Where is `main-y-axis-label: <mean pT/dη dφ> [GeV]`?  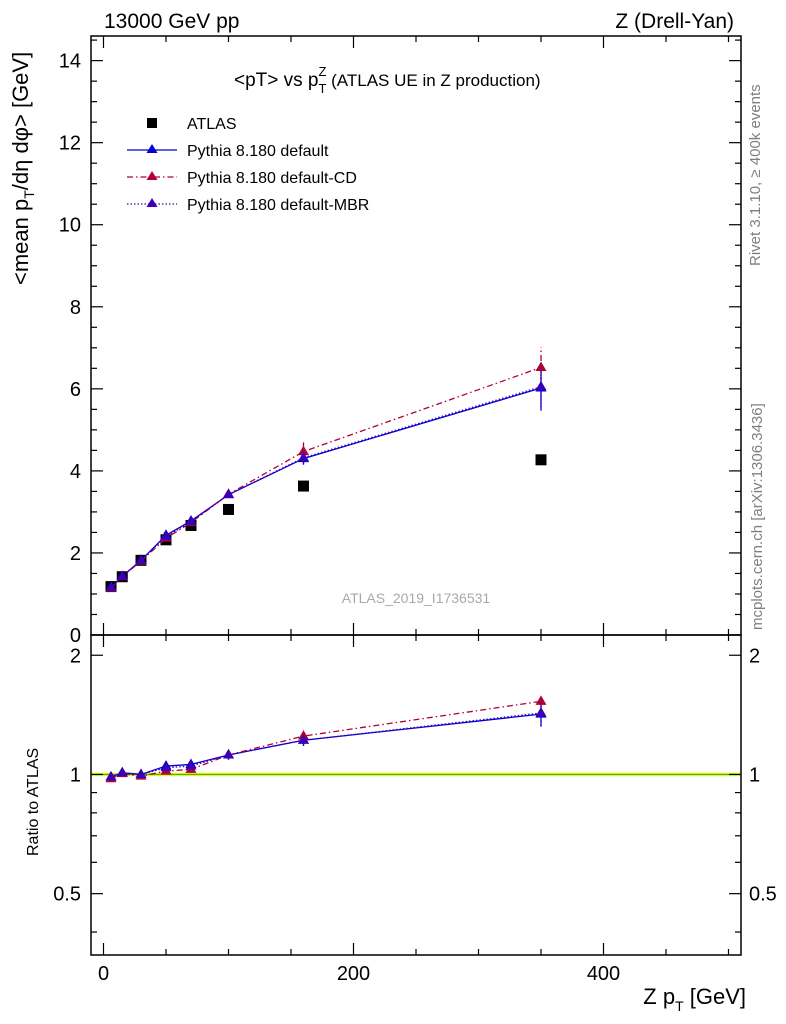 main-y-axis-label: <mean pT/dη dφ> [GeV] is located at coordinates (22, 168).